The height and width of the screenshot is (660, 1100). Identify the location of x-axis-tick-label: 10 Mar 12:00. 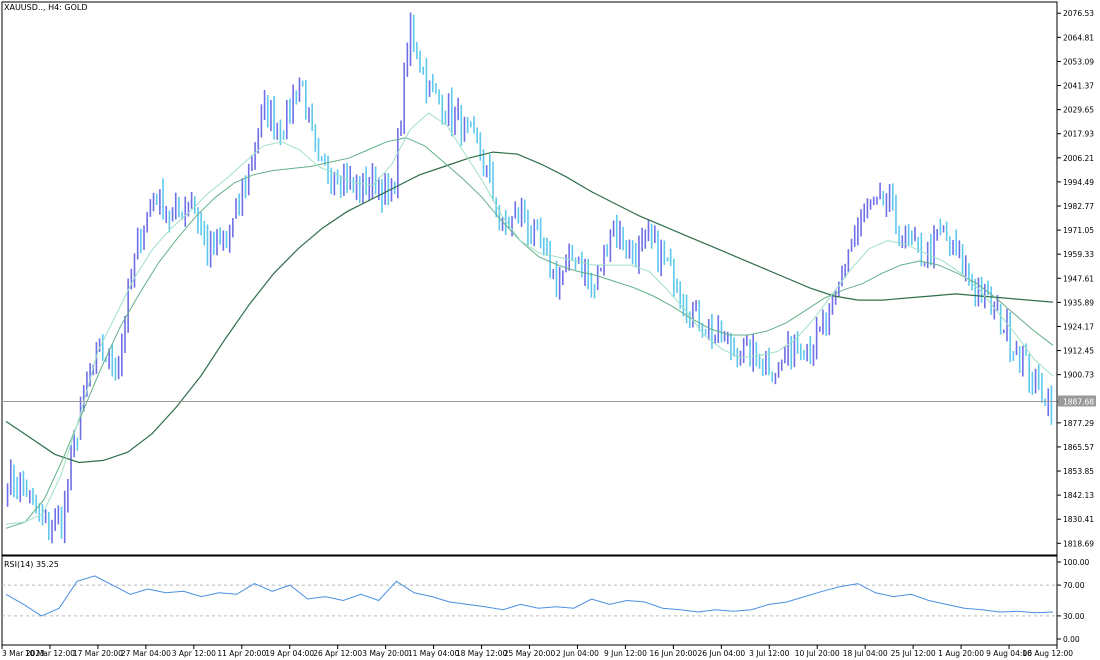
(50, 653).